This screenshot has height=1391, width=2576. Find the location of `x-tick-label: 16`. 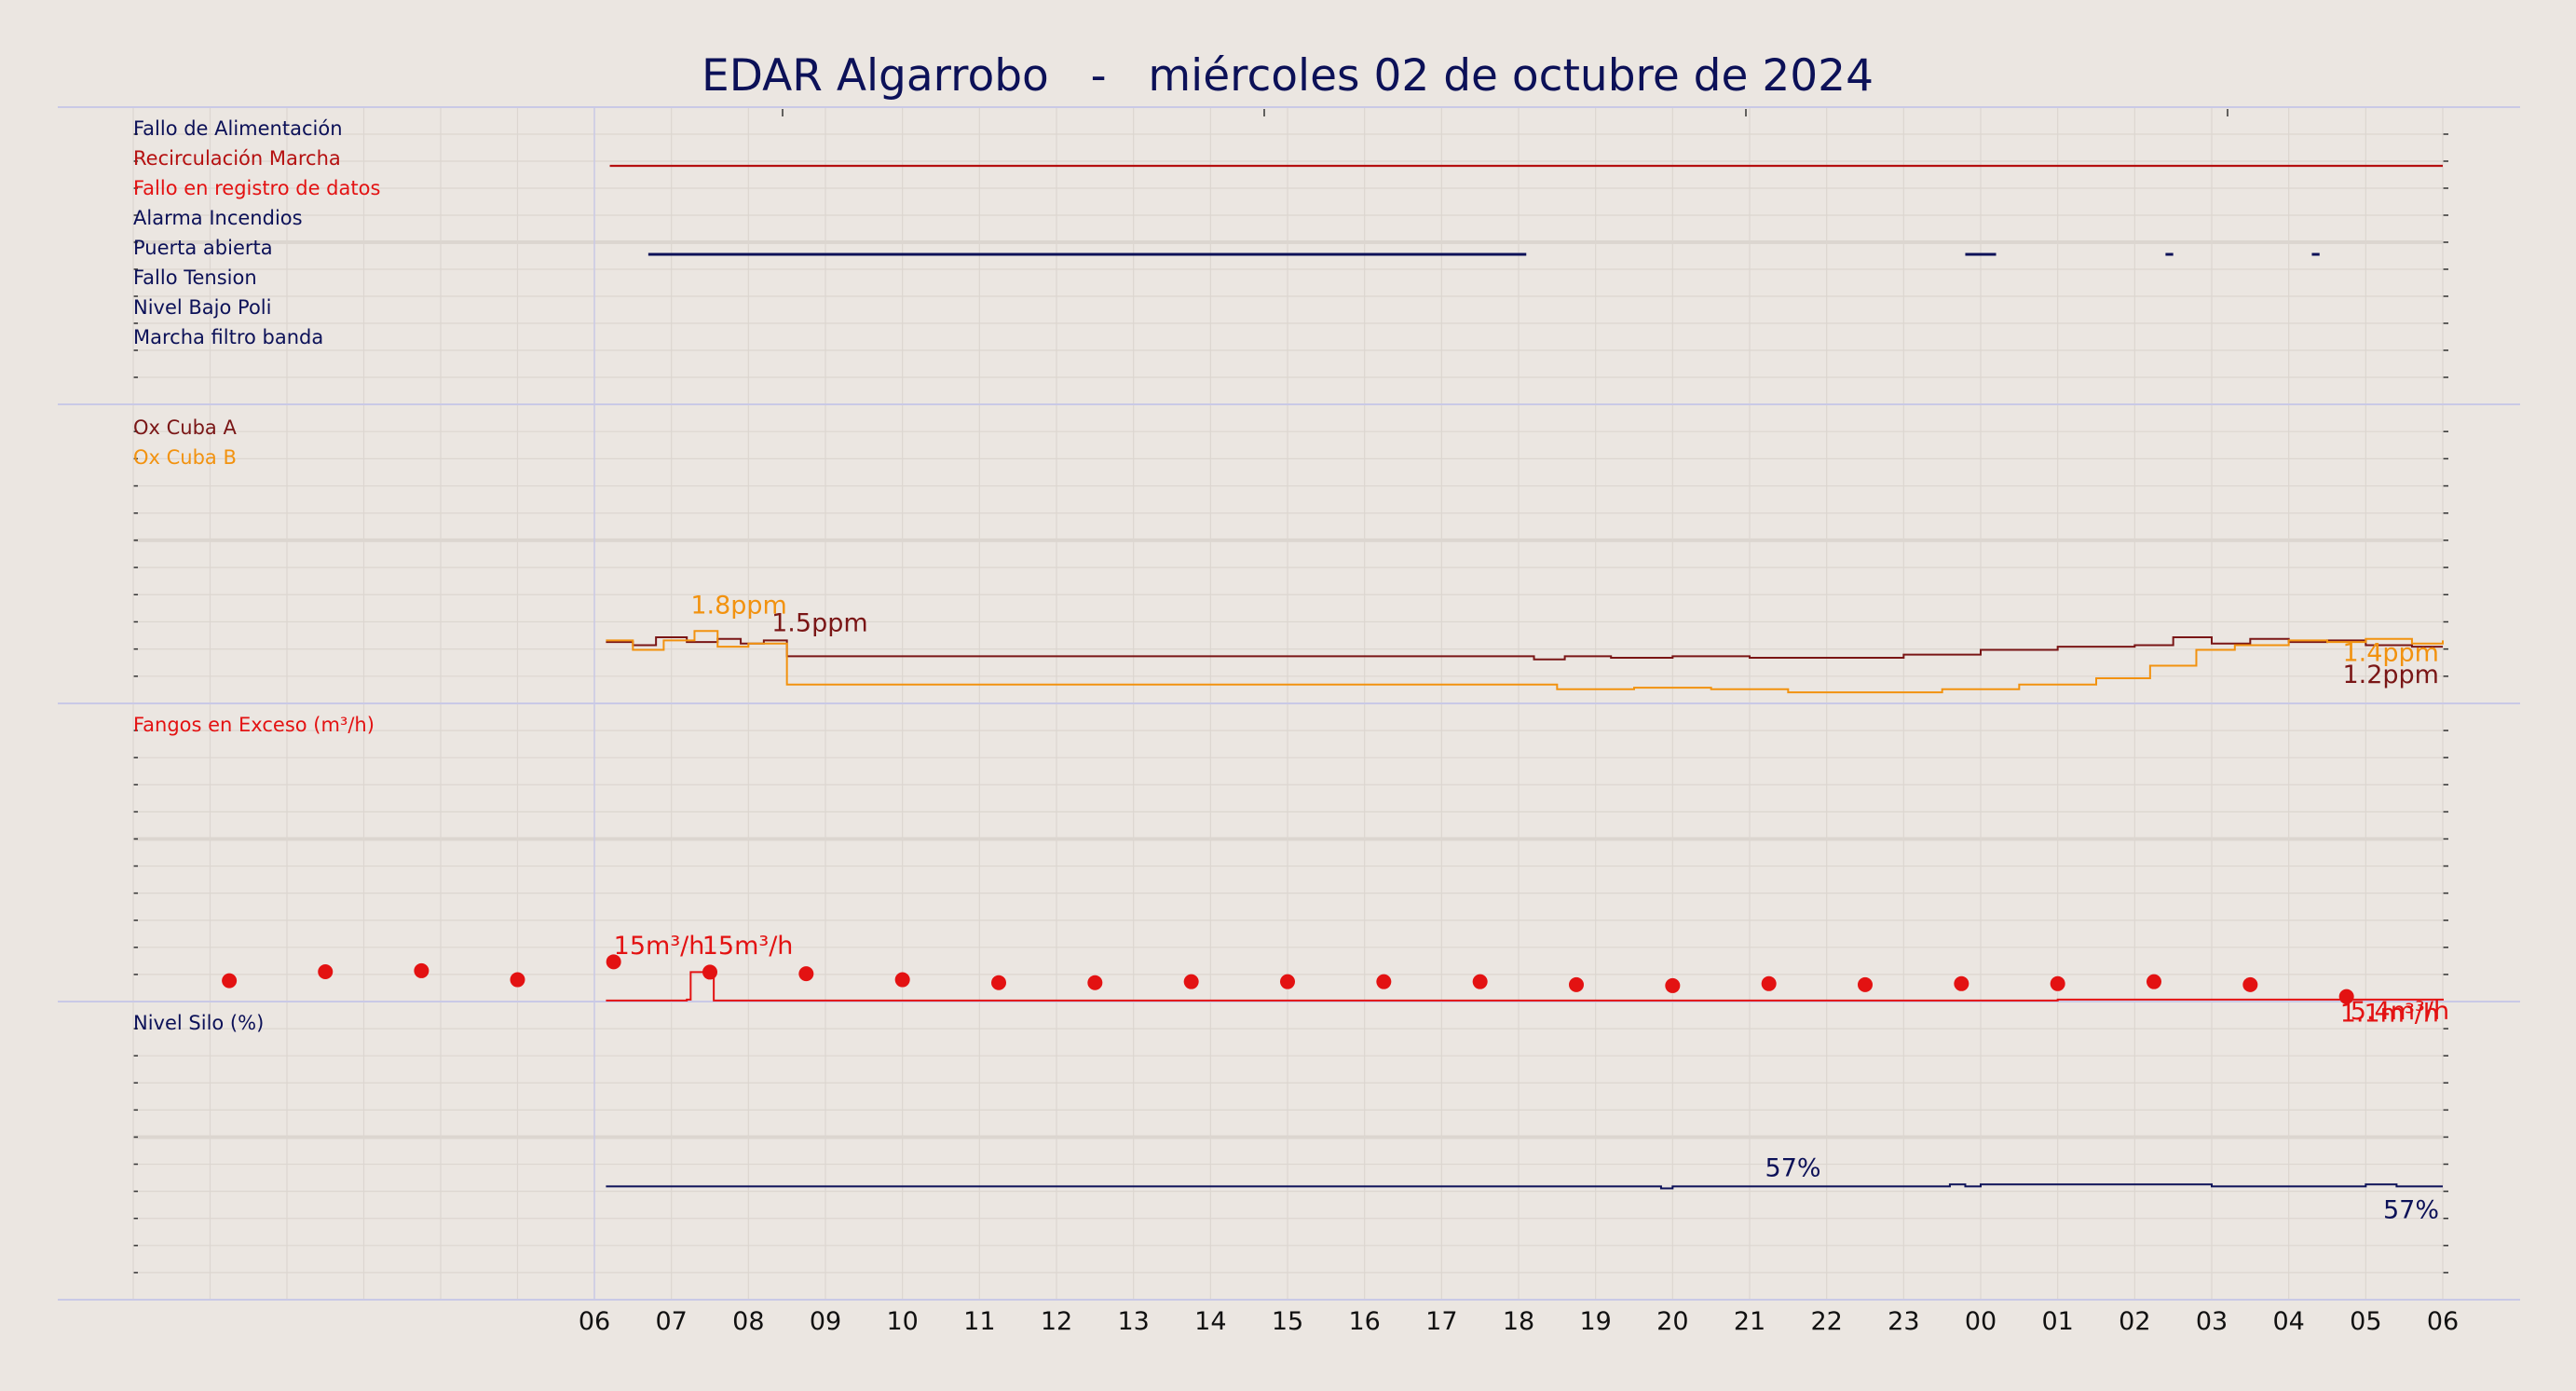

x-tick-label: 16 is located at coordinates (1364, 1321).